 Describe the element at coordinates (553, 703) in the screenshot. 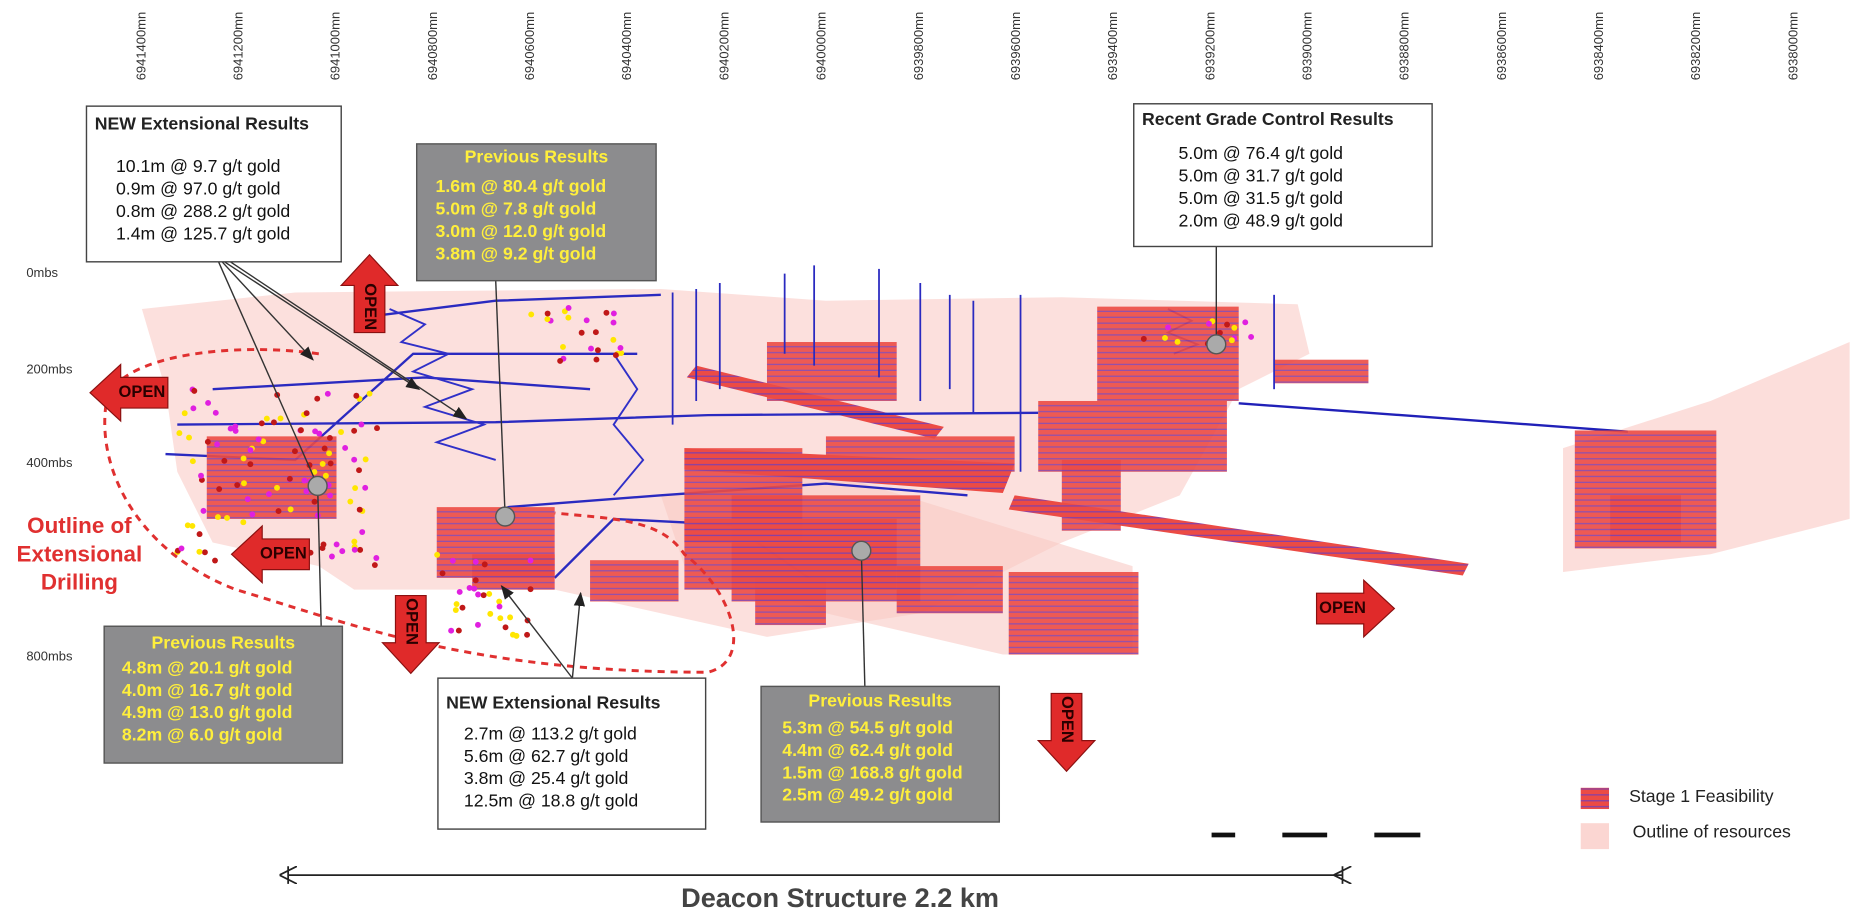

I see `callout-title: NEW Extensional Results` at that location.